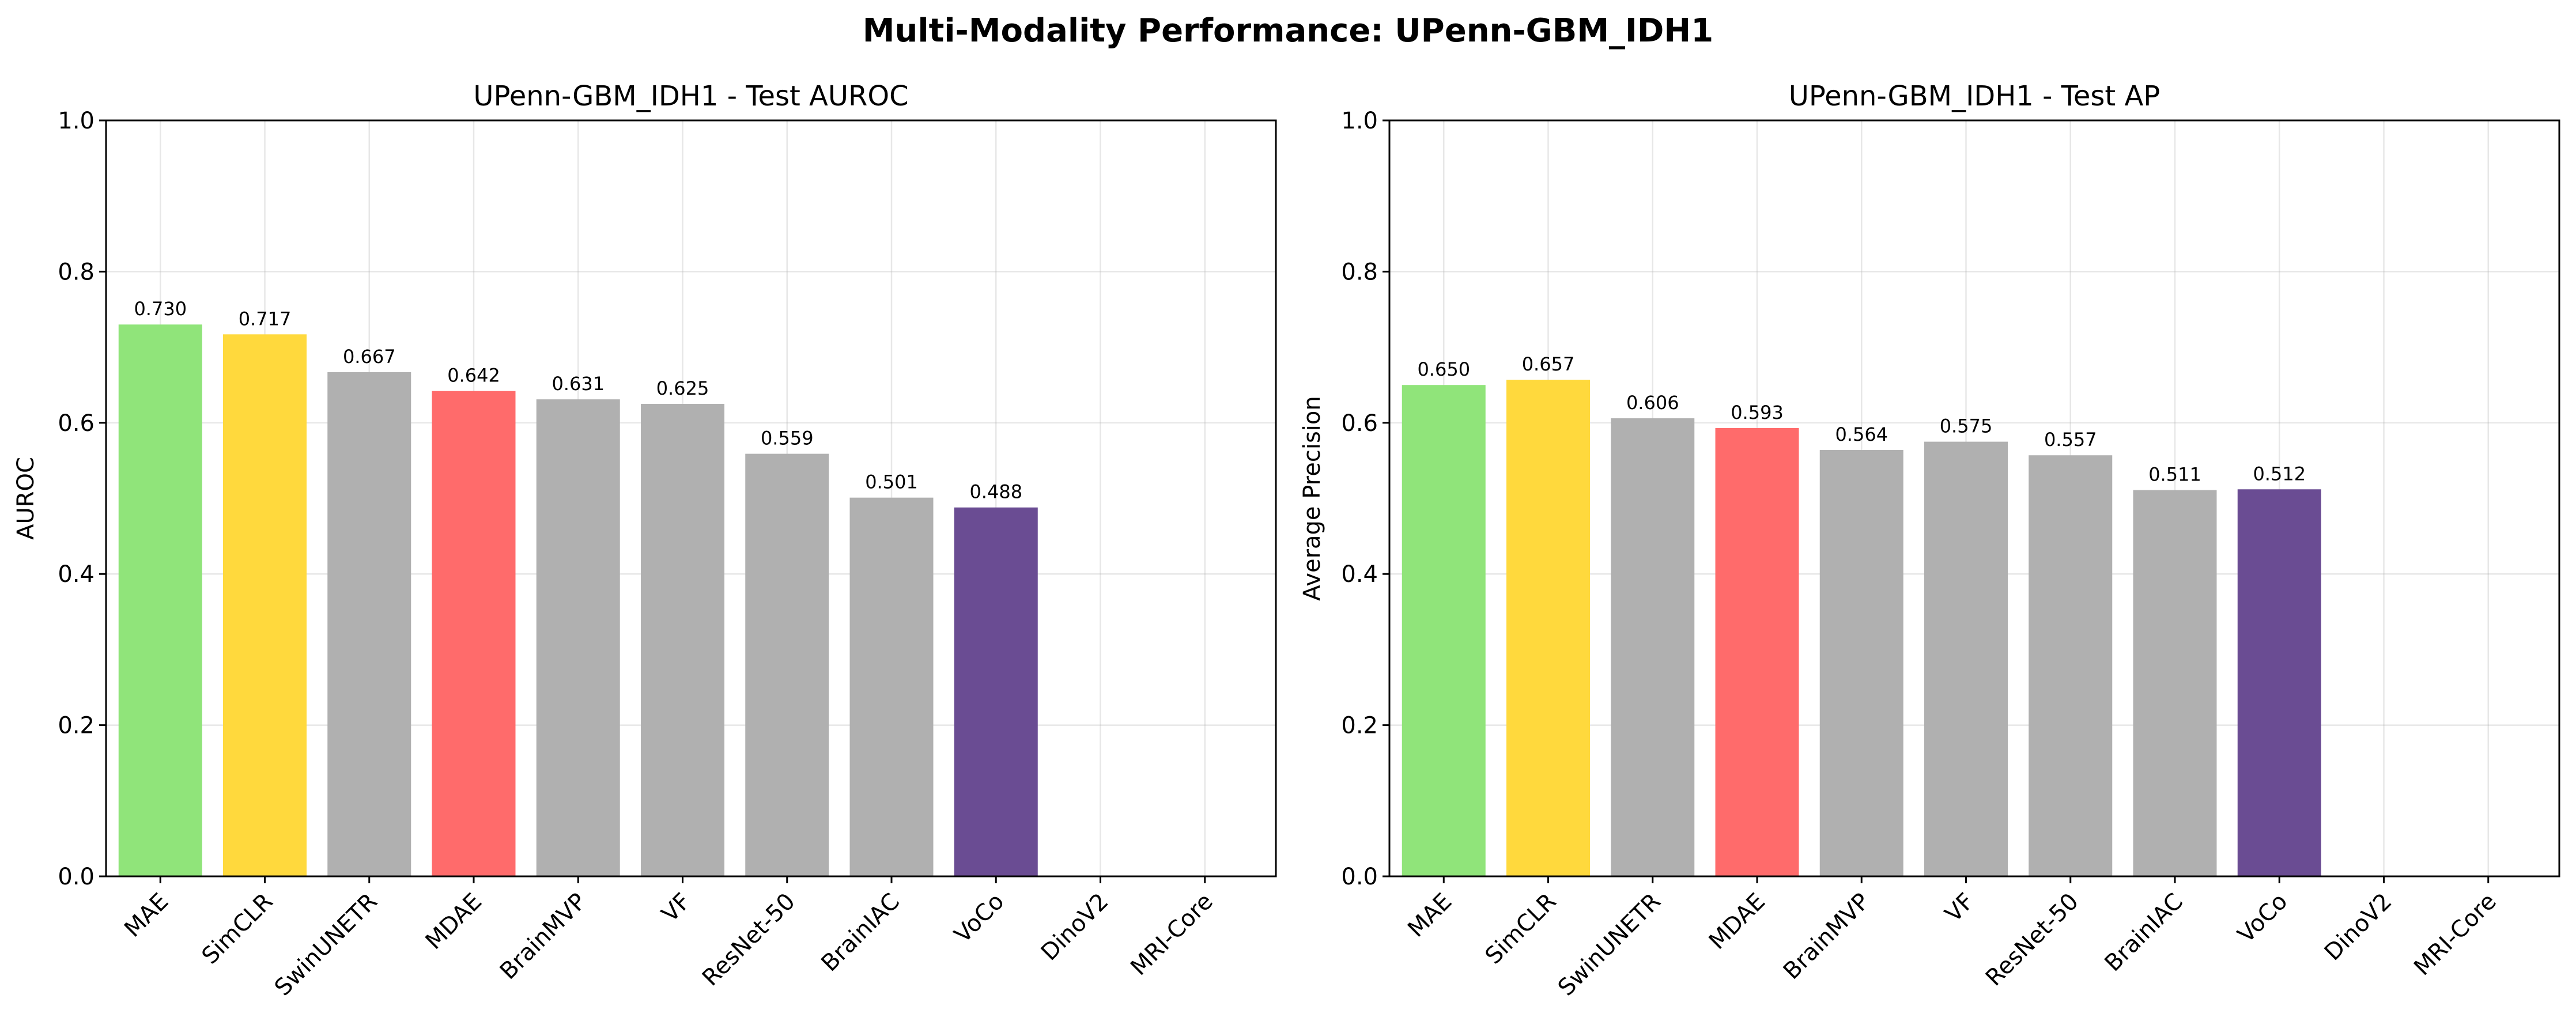 The width and height of the screenshot is (2576, 1025). What do you see at coordinates (2262, 918) in the screenshot?
I see `ap-x-tick-label: VoCo` at bounding box center [2262, 918].